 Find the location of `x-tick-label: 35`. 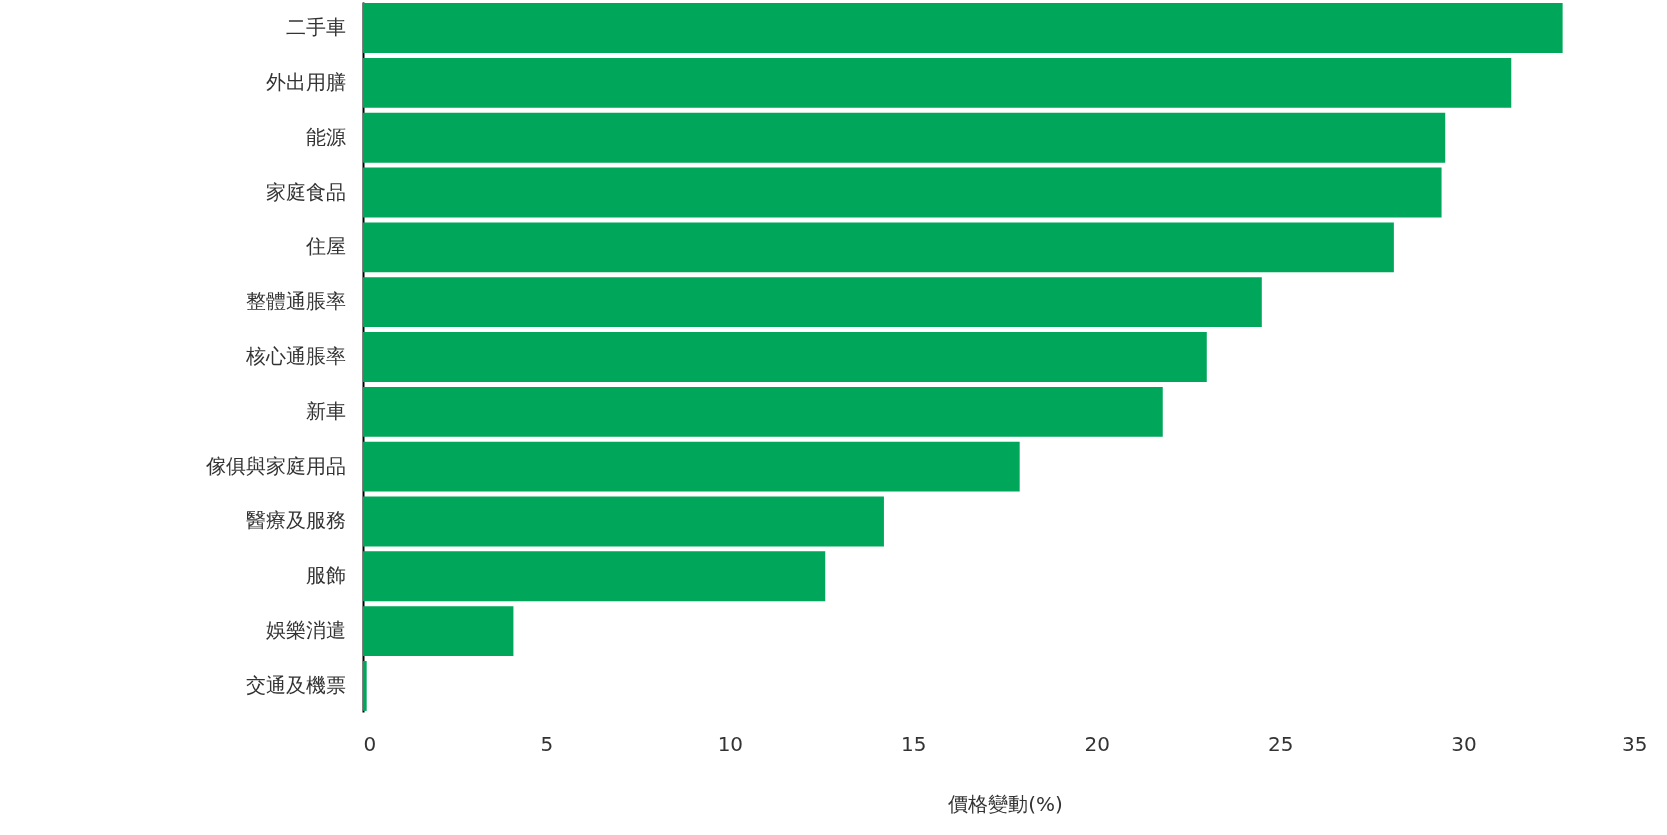

x-tick-label: 35 is located at coordinates (1635, 743).